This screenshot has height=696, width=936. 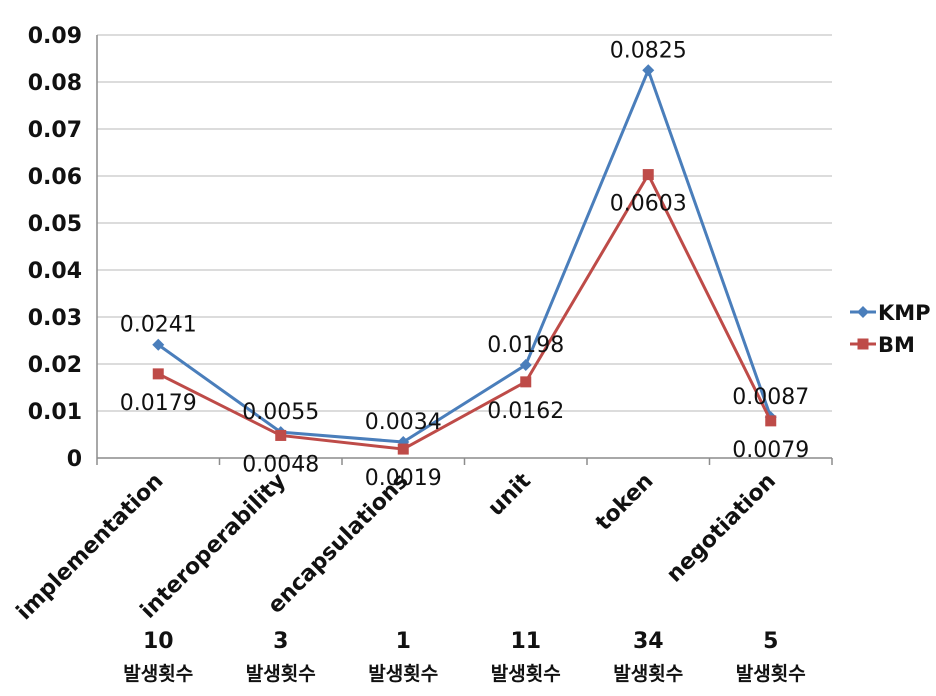 I want to click on data-label-kmp: 0.0055, so click(x=280, y=412).